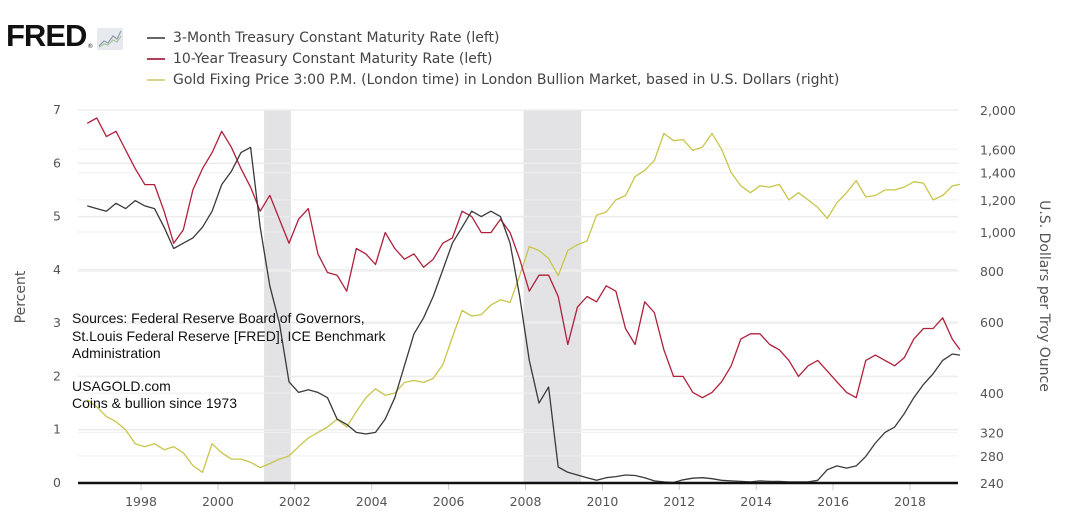  Describe the element at coordinates (602, 501) in the screenshot. I see `x-tick-label: 2010` at that location.